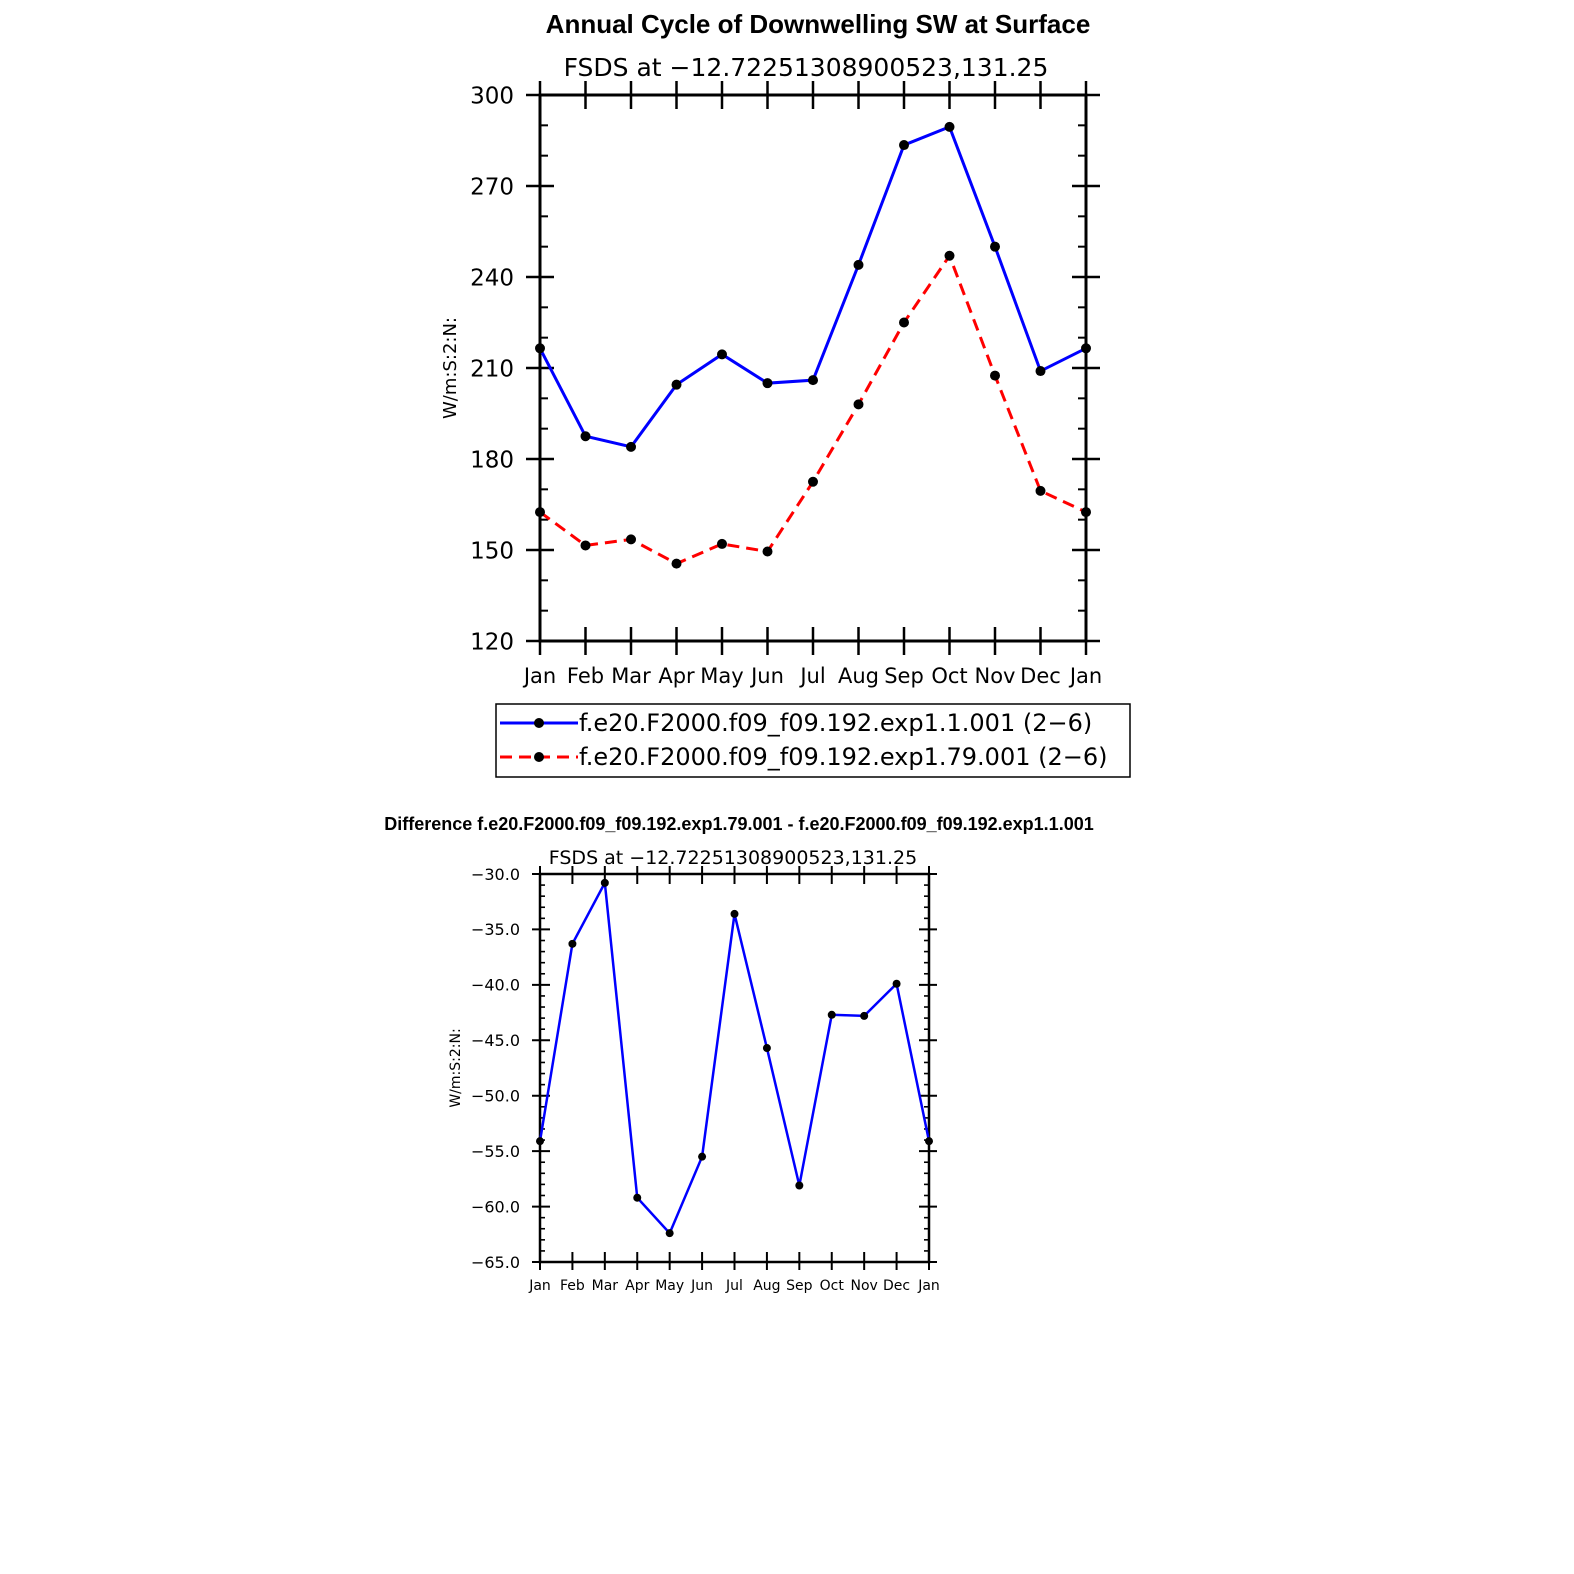 The image size is (1574, 1574). What do you see at coordinates (492, 369) in the screenshot?
I see `chart1-ytick-label: 210` at bounding box center [492, 369].